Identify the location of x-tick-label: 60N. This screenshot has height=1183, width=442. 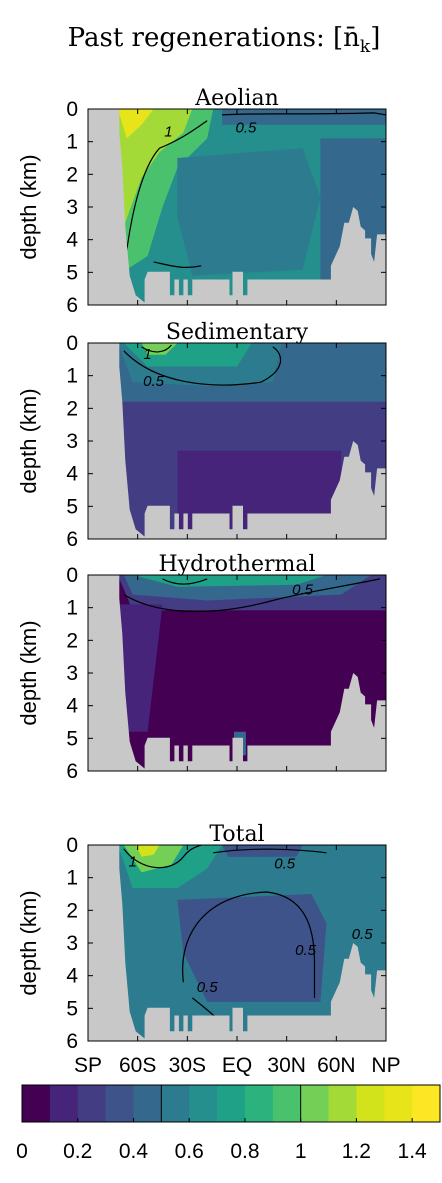
(336, 1065).